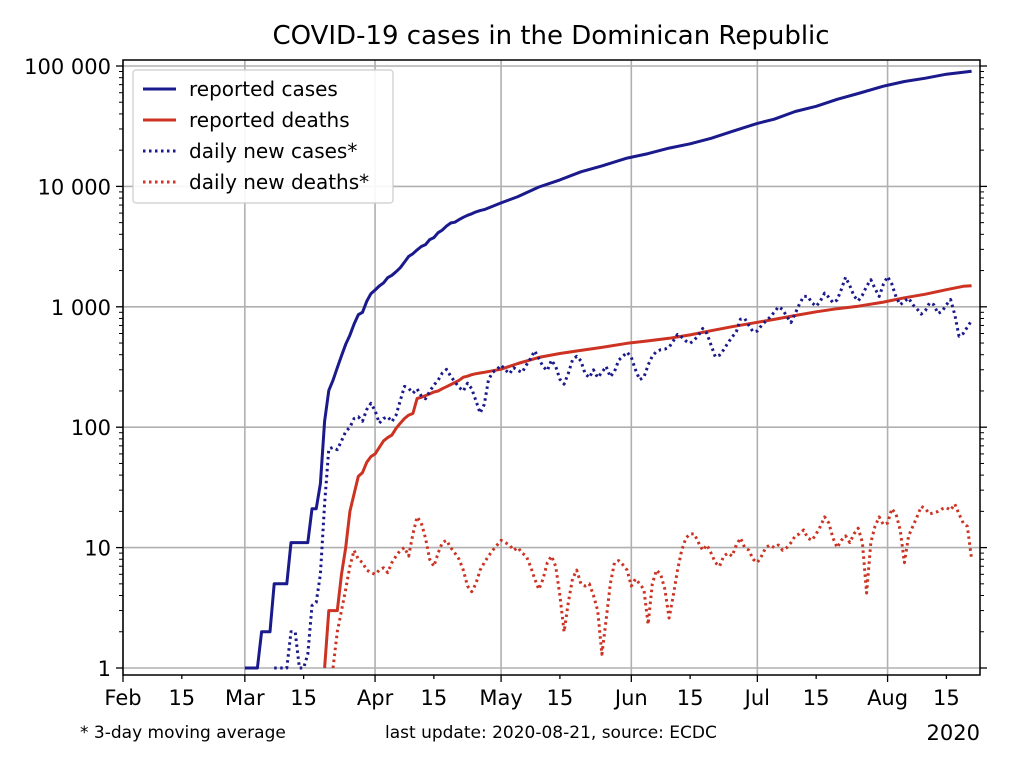 The width and height of the screenshot is (1019, 769). What do you see at coordinates (756, 698) in the screenshot?
I see `x-tick-label: Jul` at bounding box center [756, 698].